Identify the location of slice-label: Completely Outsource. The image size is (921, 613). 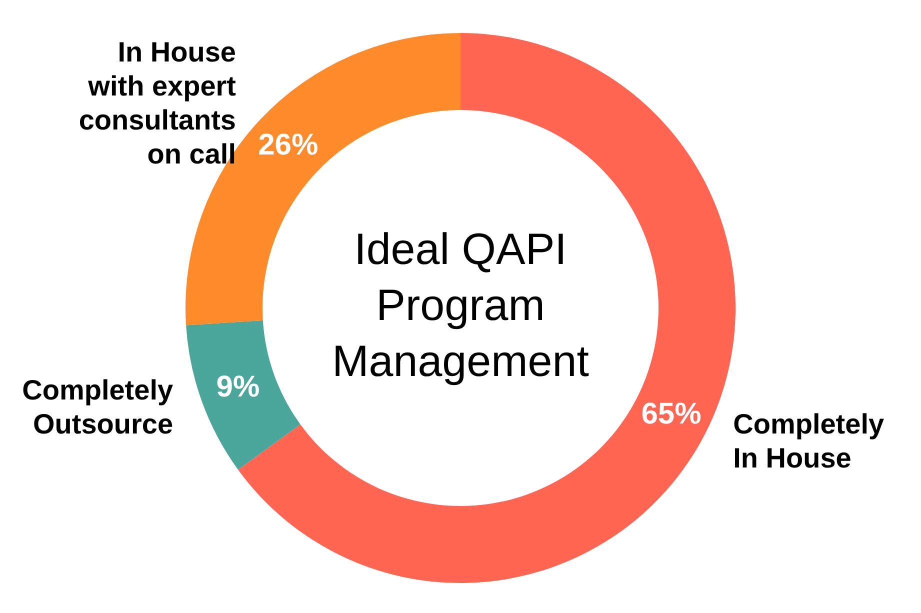
(98, 407).